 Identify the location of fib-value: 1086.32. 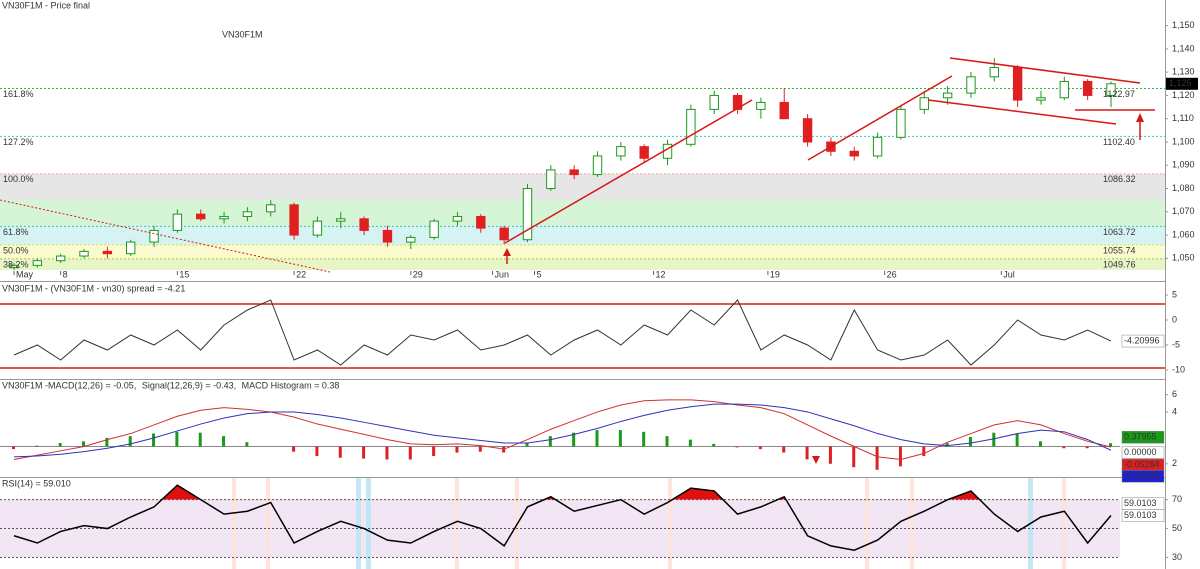
(1119, 179).